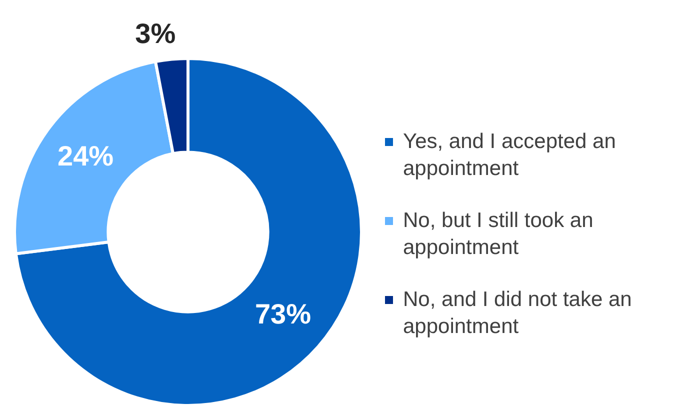  Describe the element at coordinates (283, 314) in the screenshot. I see `data-label: 73%` at that location.